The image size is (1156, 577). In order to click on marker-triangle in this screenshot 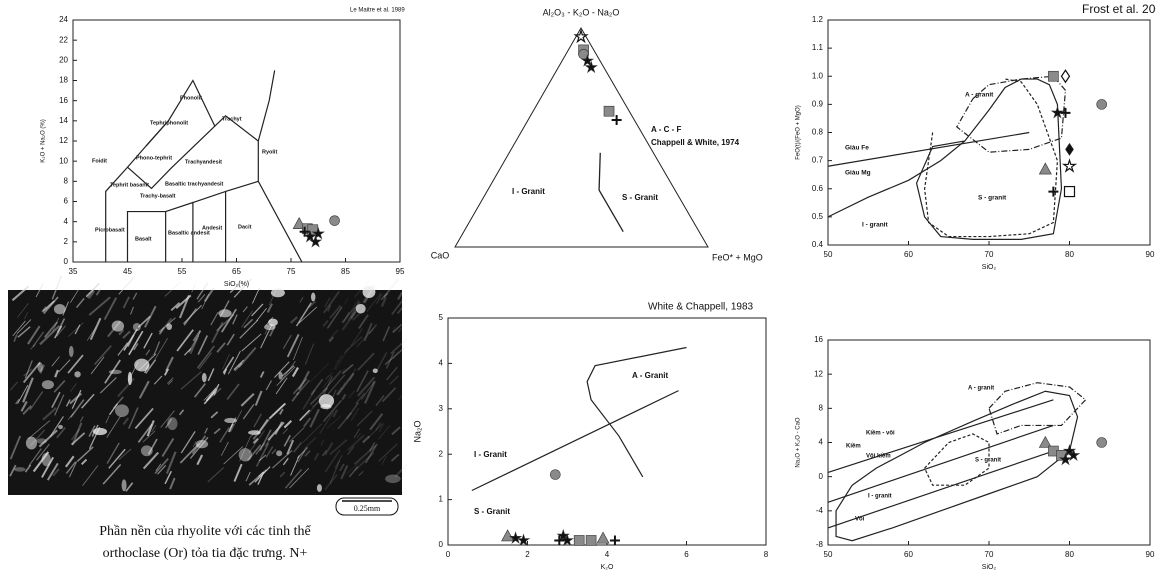, I will do `click(1045, 168)`.